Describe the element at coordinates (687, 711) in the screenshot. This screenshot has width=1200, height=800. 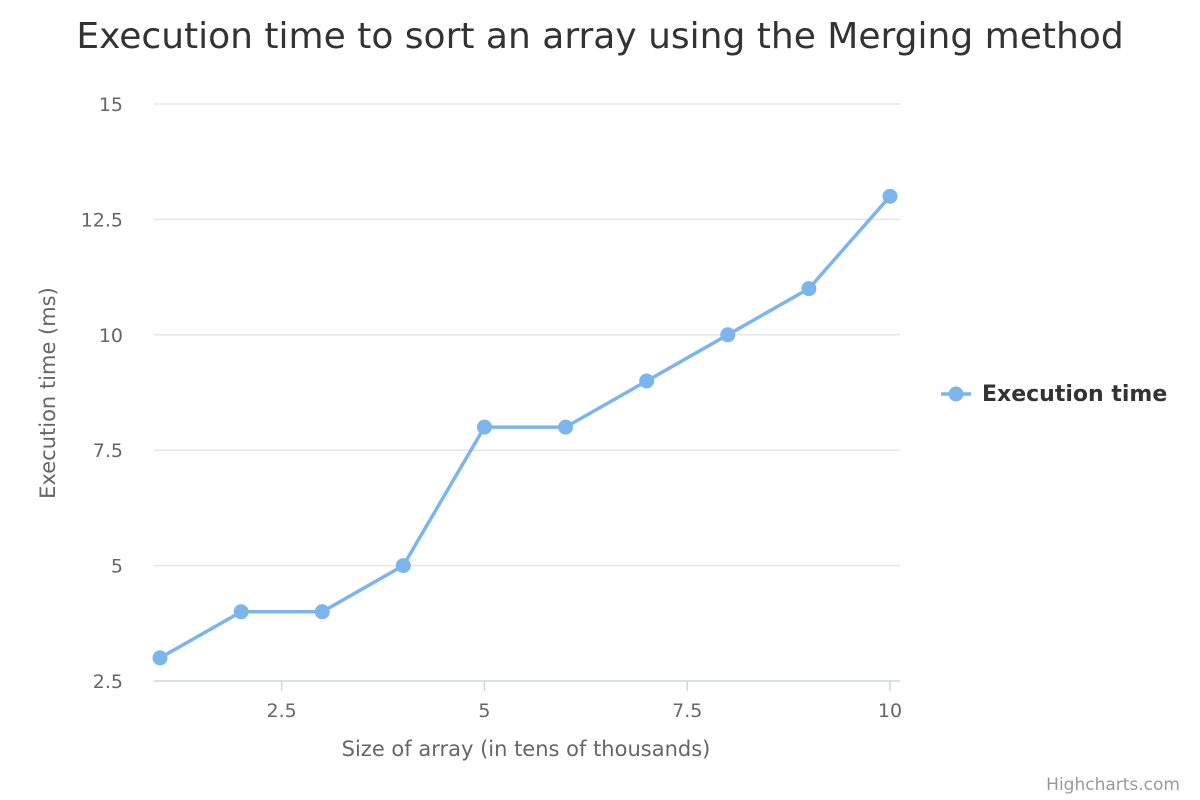
I see `x-tick-label: 7.5` at that location.